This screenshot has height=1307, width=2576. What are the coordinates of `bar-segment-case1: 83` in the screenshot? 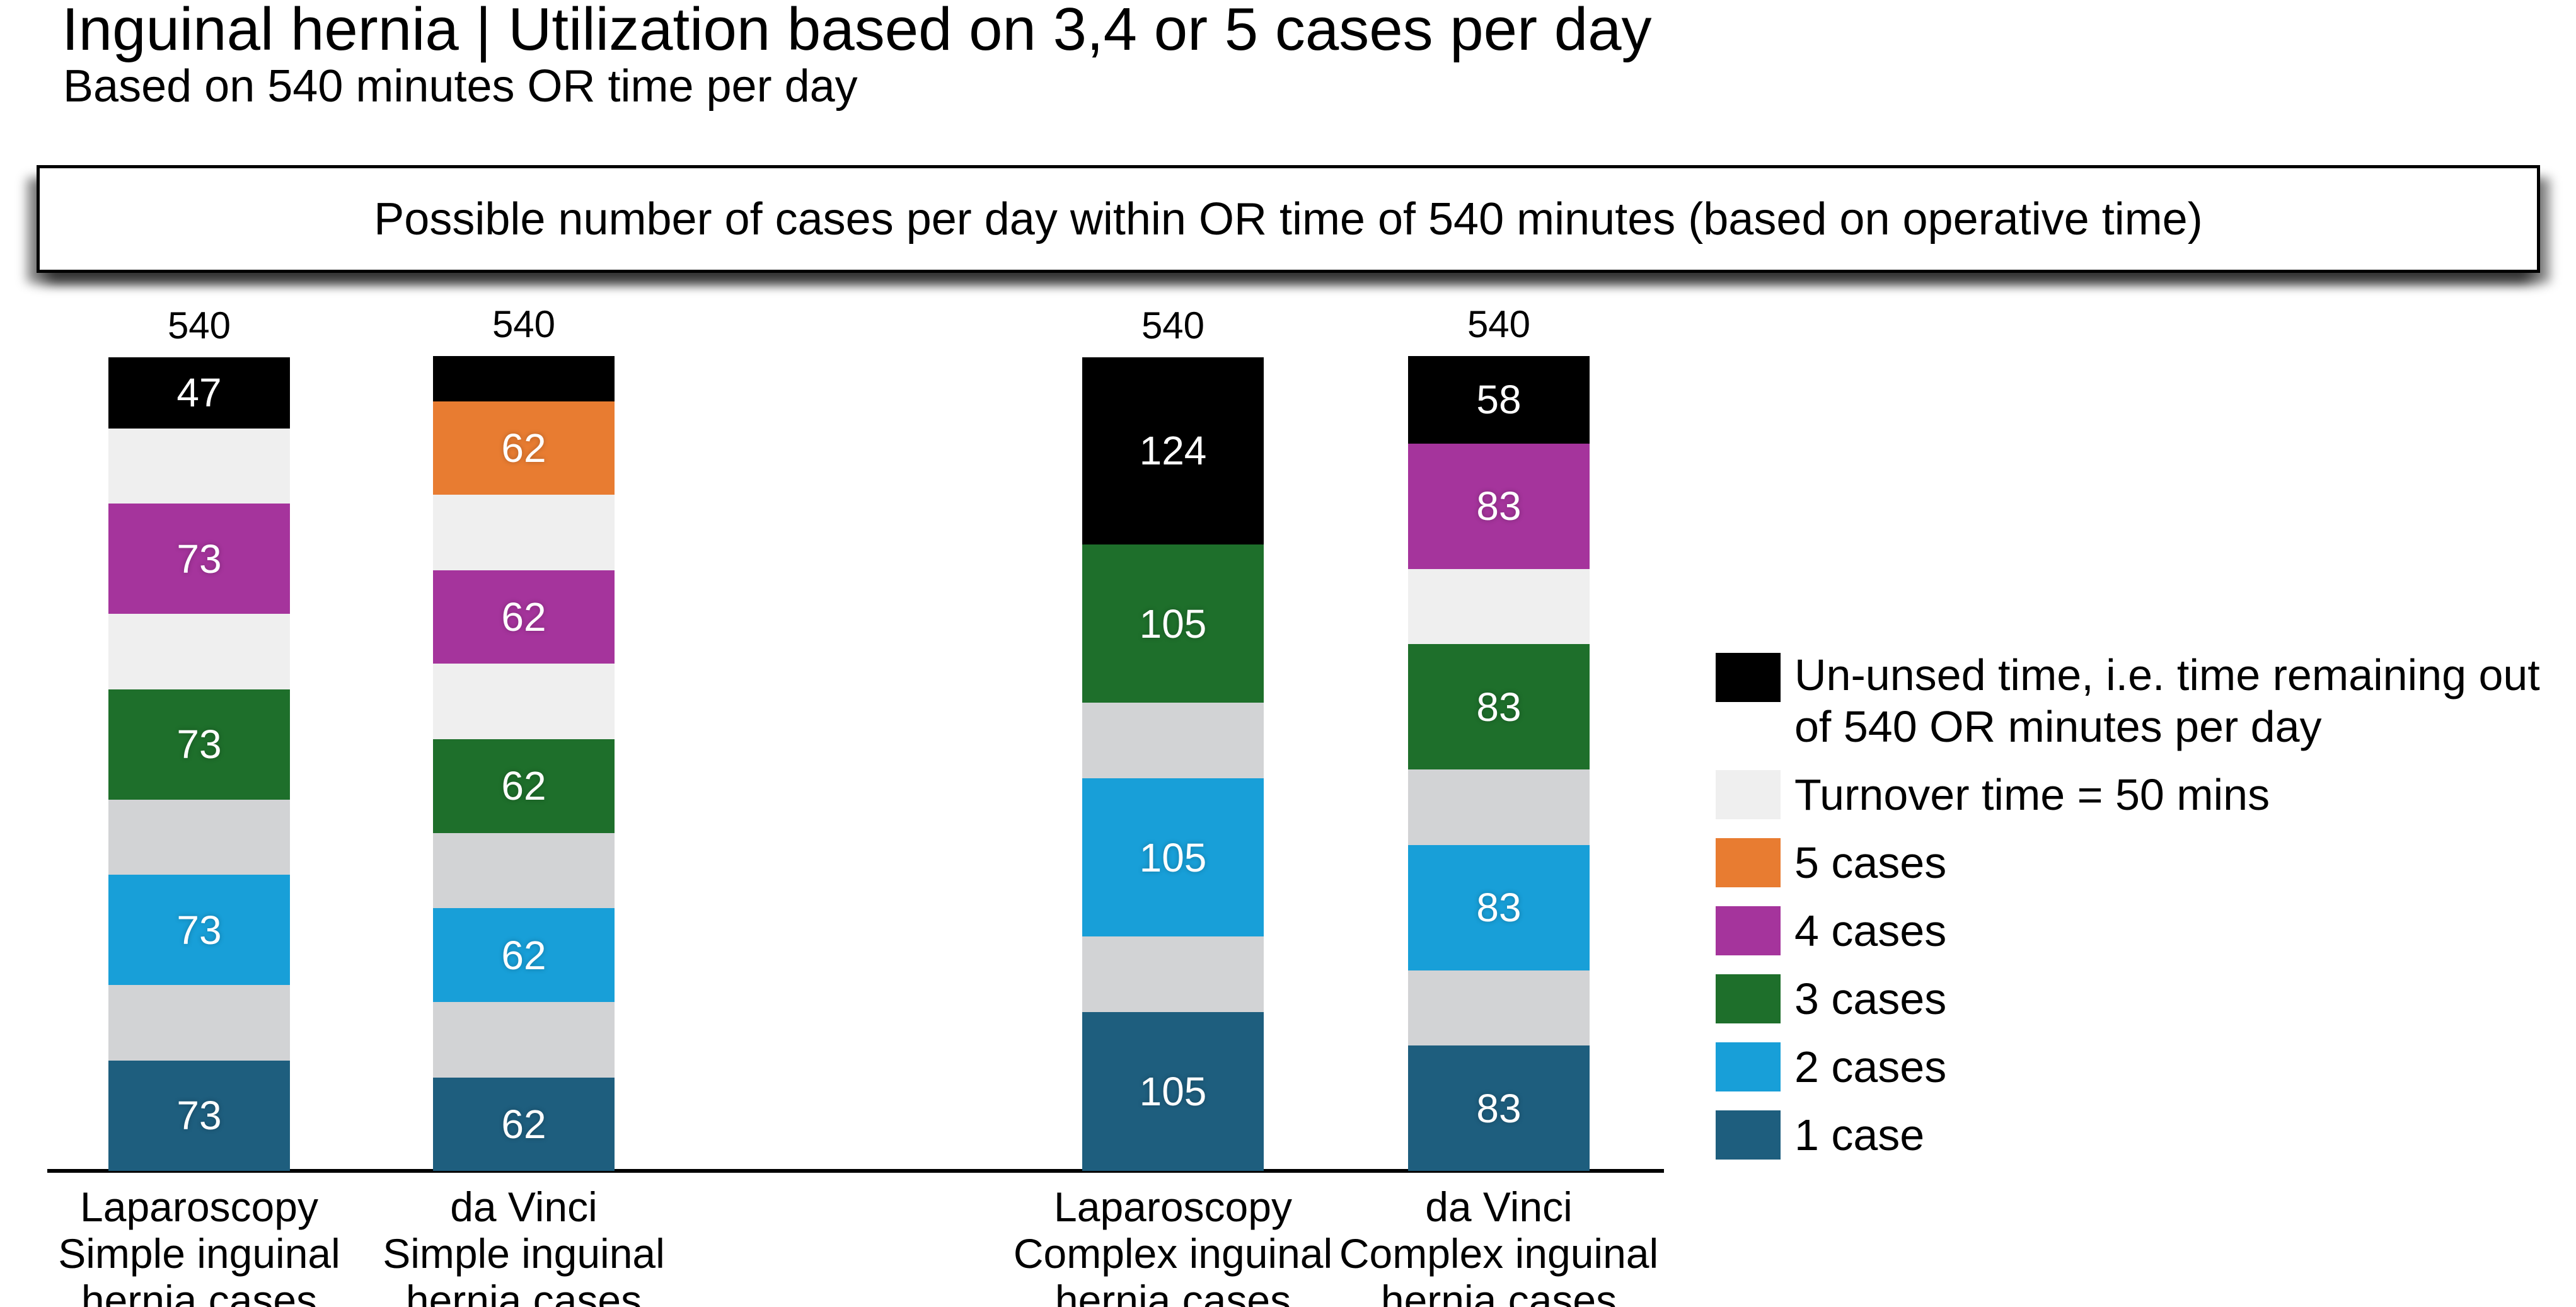 It's located at (1499, 1108).